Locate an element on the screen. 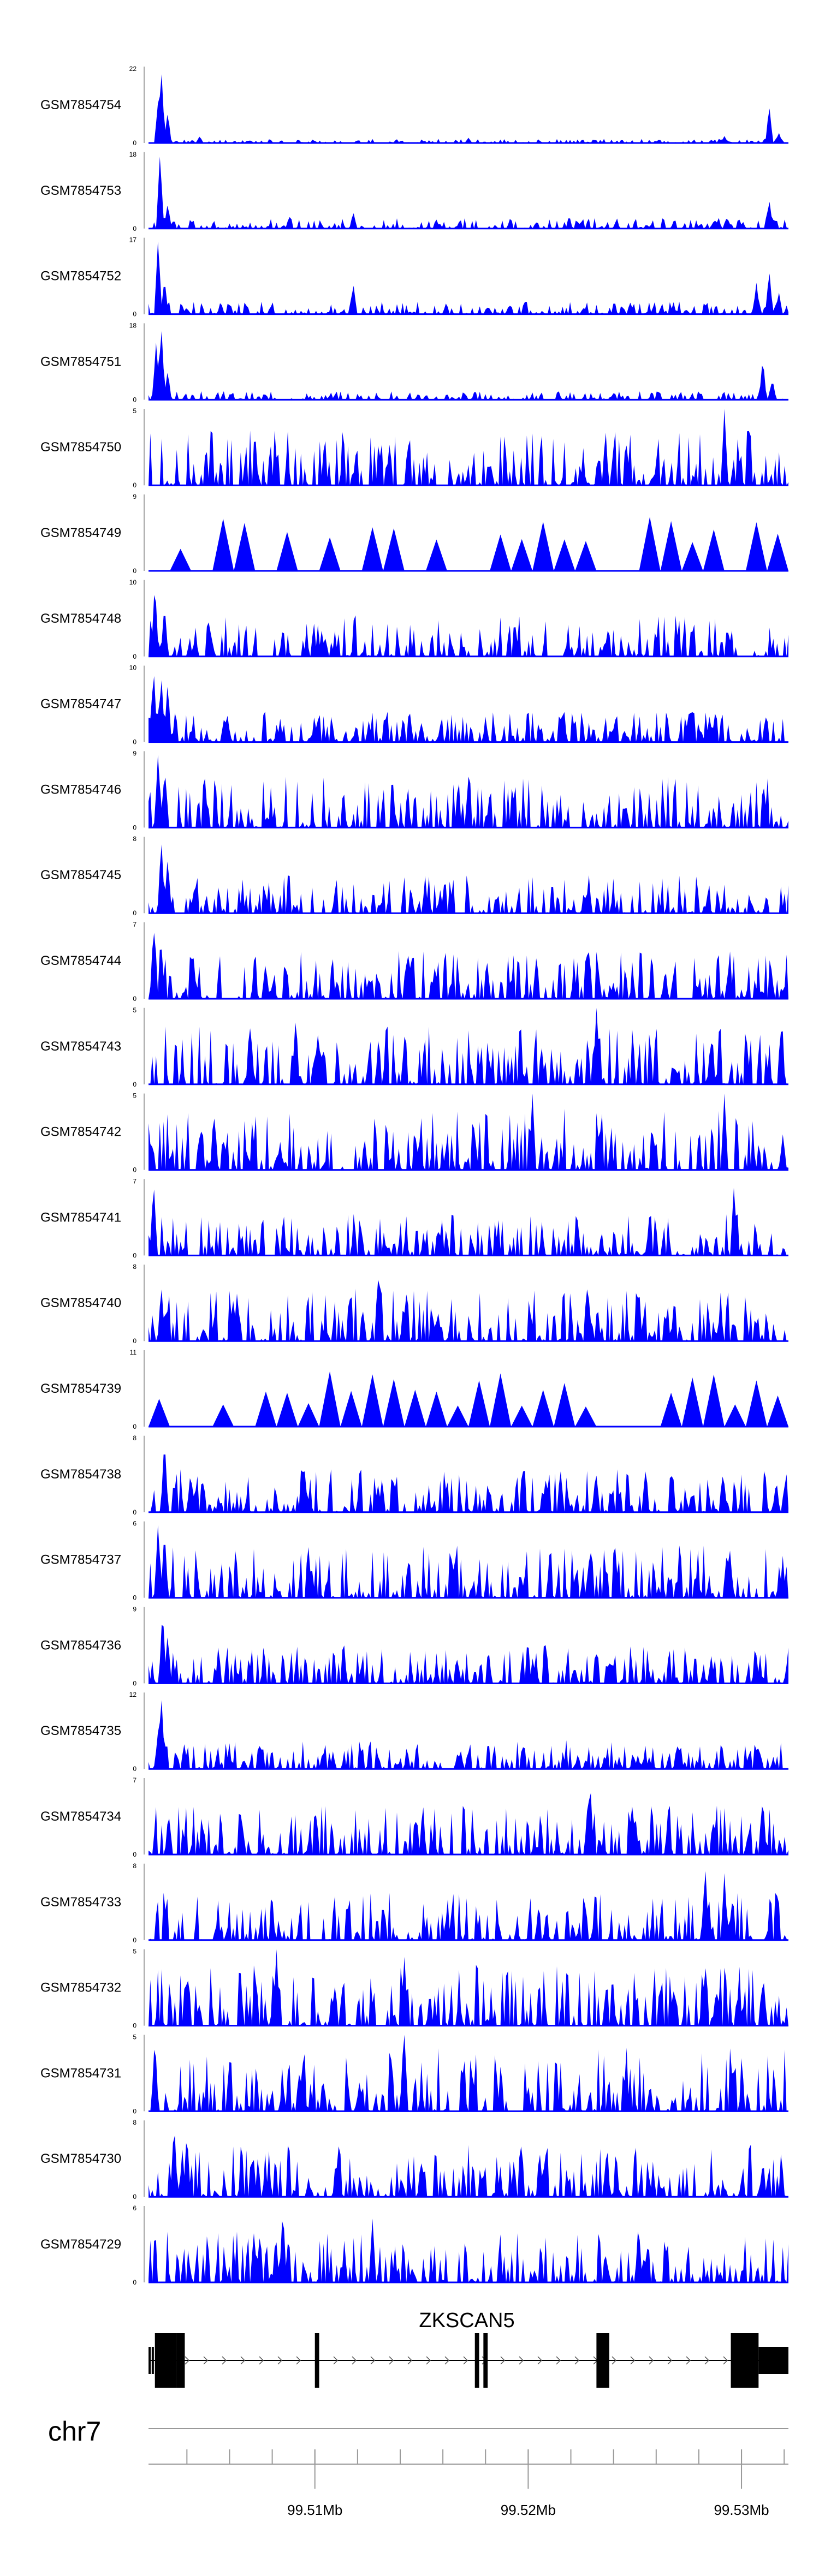 This screenshot has height=2576, width=819. track-label: GSM7854732 is located at coordinates (80, 1988).